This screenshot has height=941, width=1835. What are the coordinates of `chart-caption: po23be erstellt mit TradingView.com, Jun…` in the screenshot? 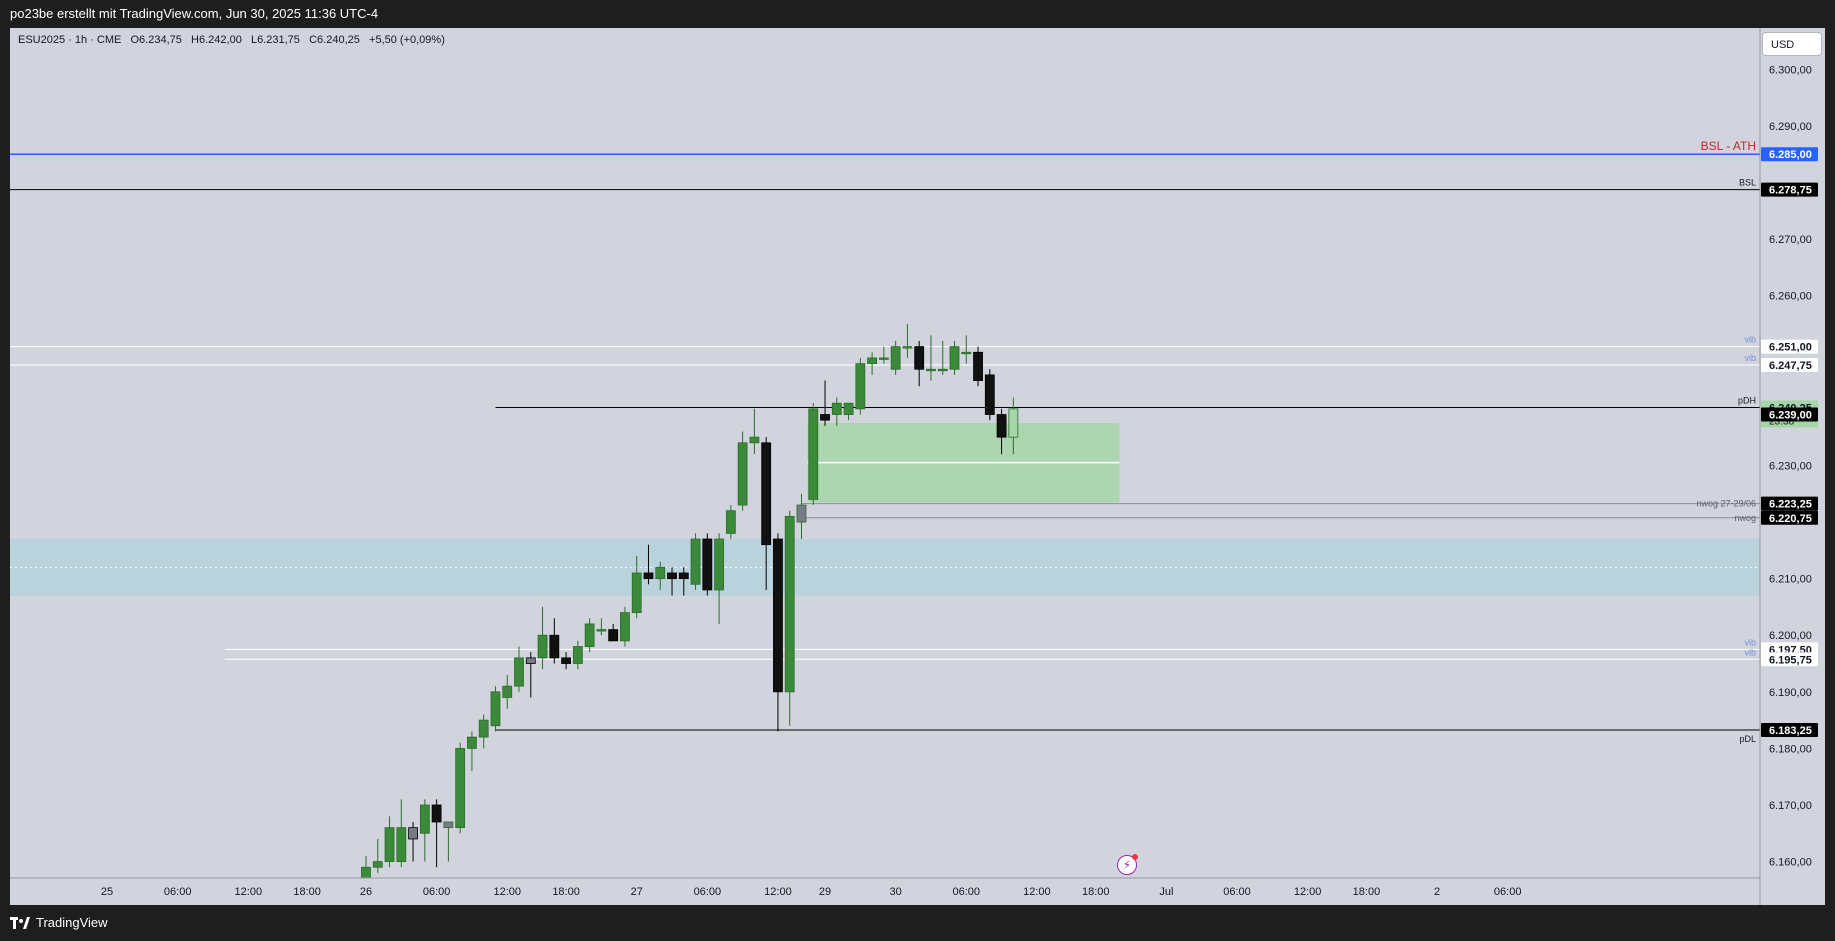 It's located at (194, 13).